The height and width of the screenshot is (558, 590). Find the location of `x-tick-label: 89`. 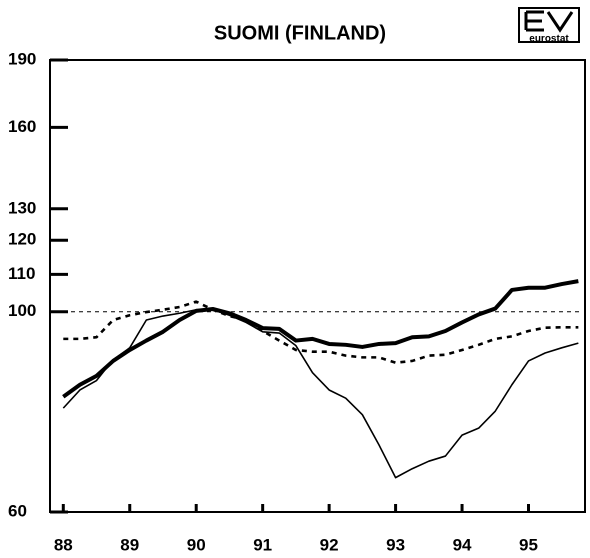

x-tick-label: 89 is located at coordinates (129, 544).